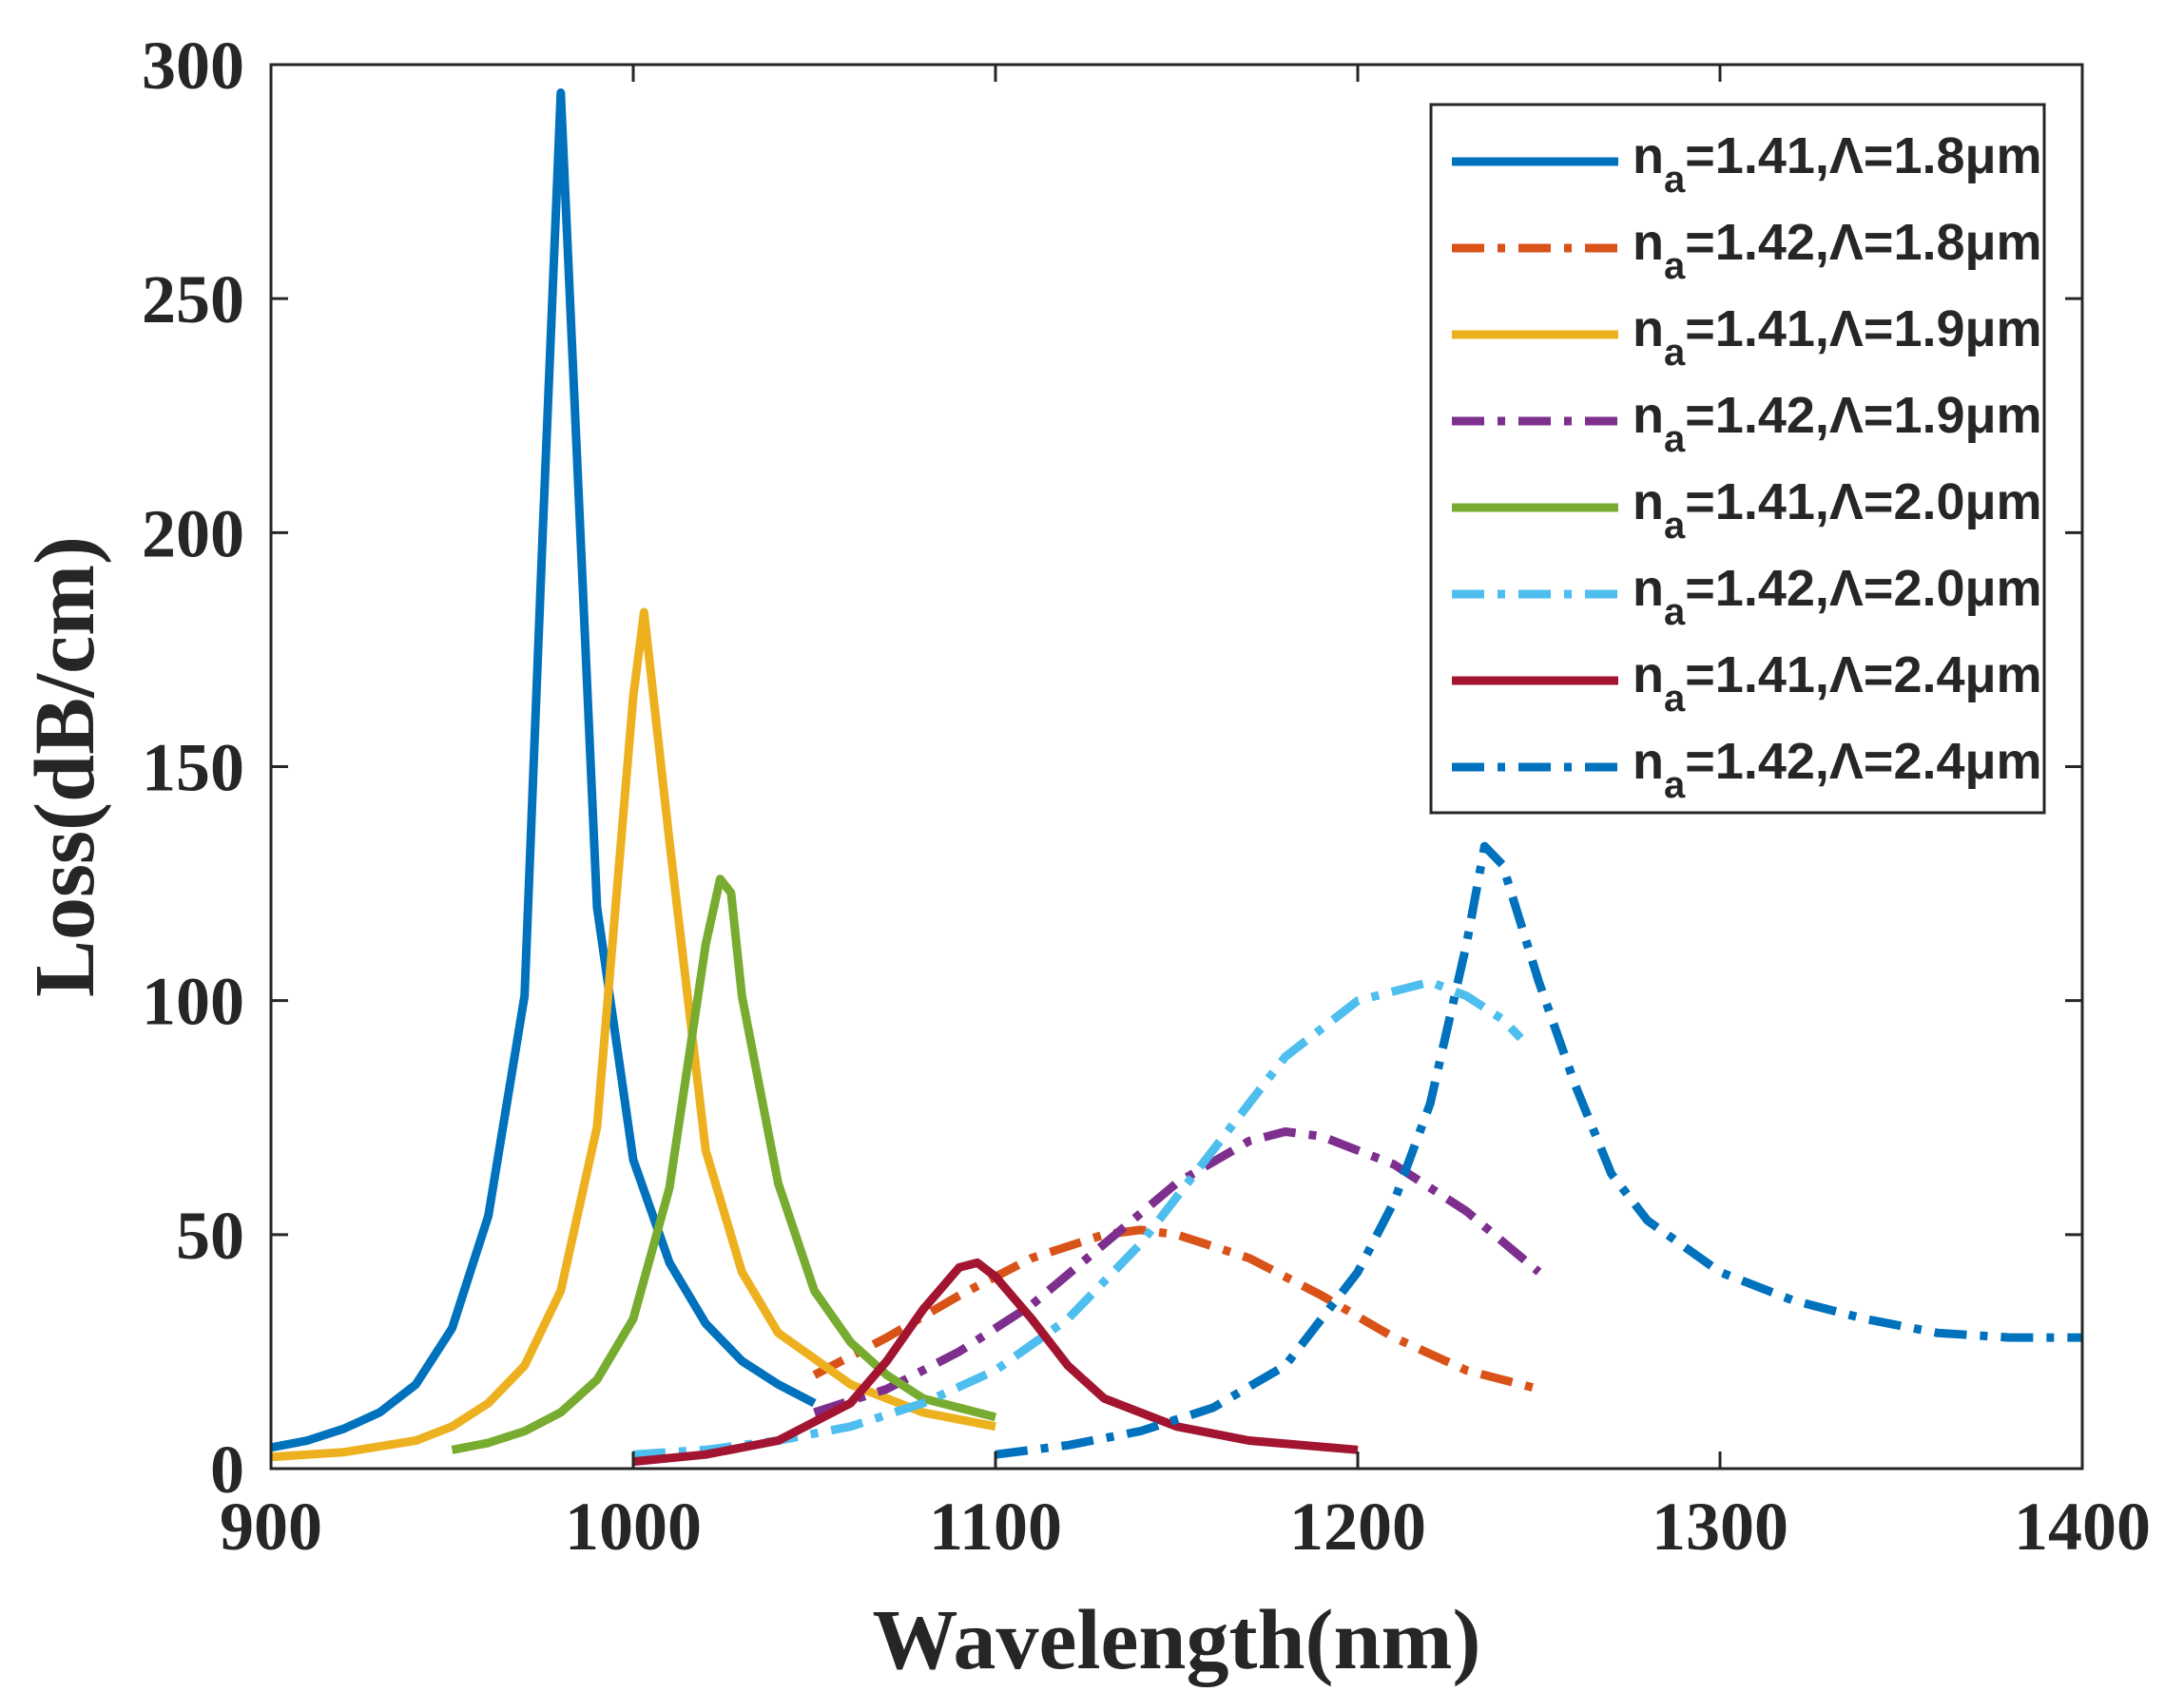 Image resolution: width=2184 pixels, height=1692 pixels. I want to click on y-axis-label: Loss(dB/cm), so click(65, 766).